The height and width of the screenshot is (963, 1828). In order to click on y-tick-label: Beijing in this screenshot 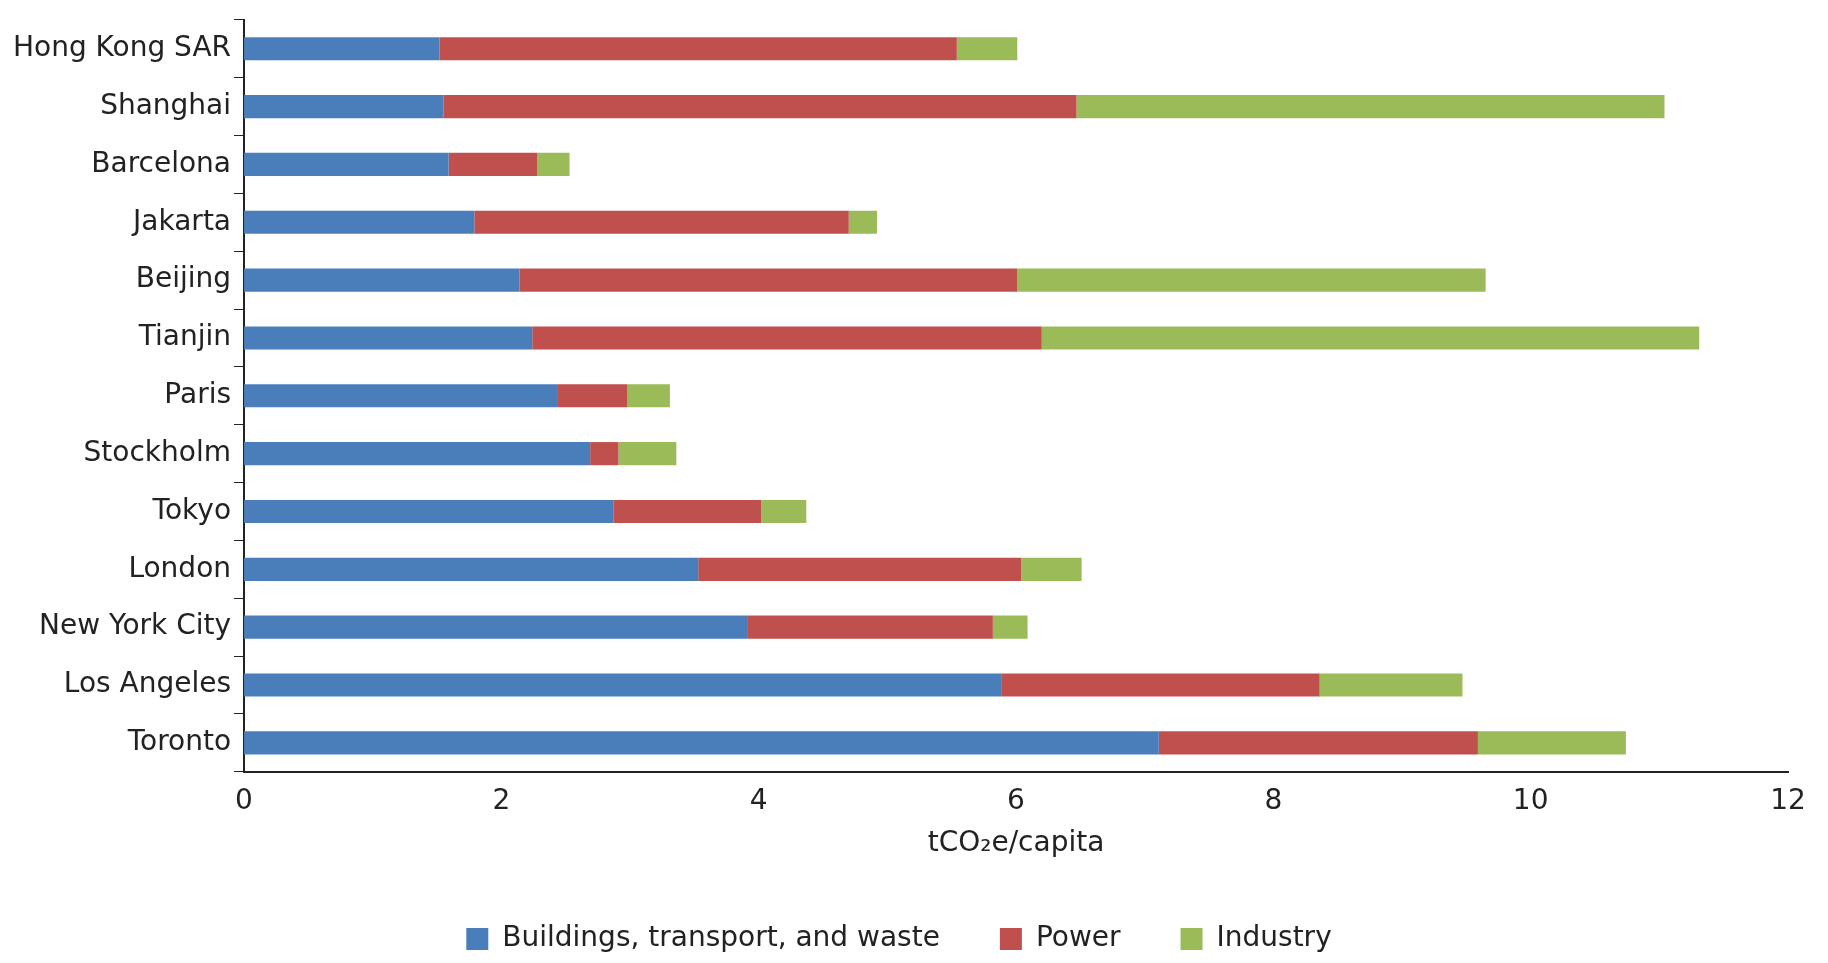, I will do `click(183, 278)`.